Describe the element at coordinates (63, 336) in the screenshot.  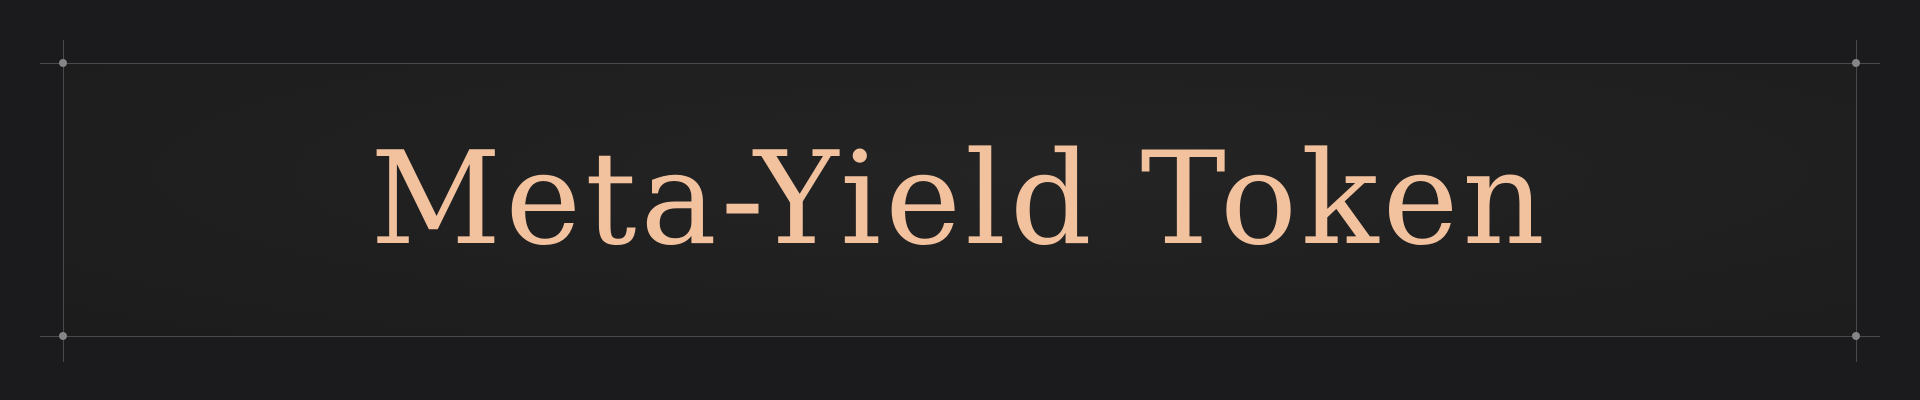
I see `corner-marker-bottom-left` at that location.